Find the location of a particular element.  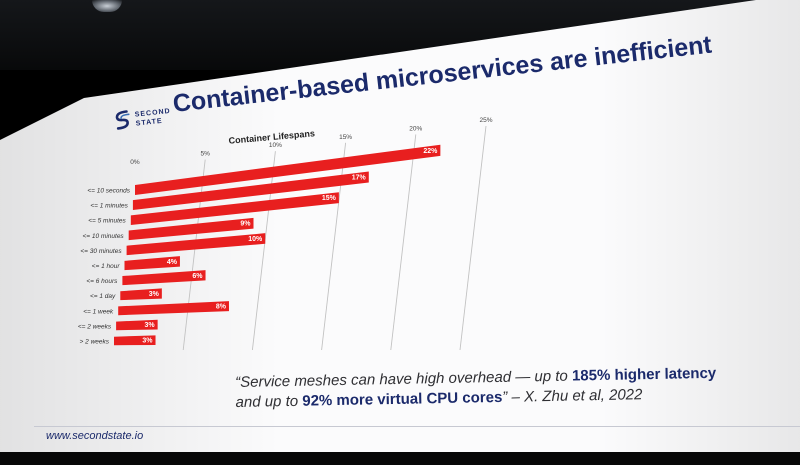

category-label: <= 1 hour is located at coordinates (106, 266).